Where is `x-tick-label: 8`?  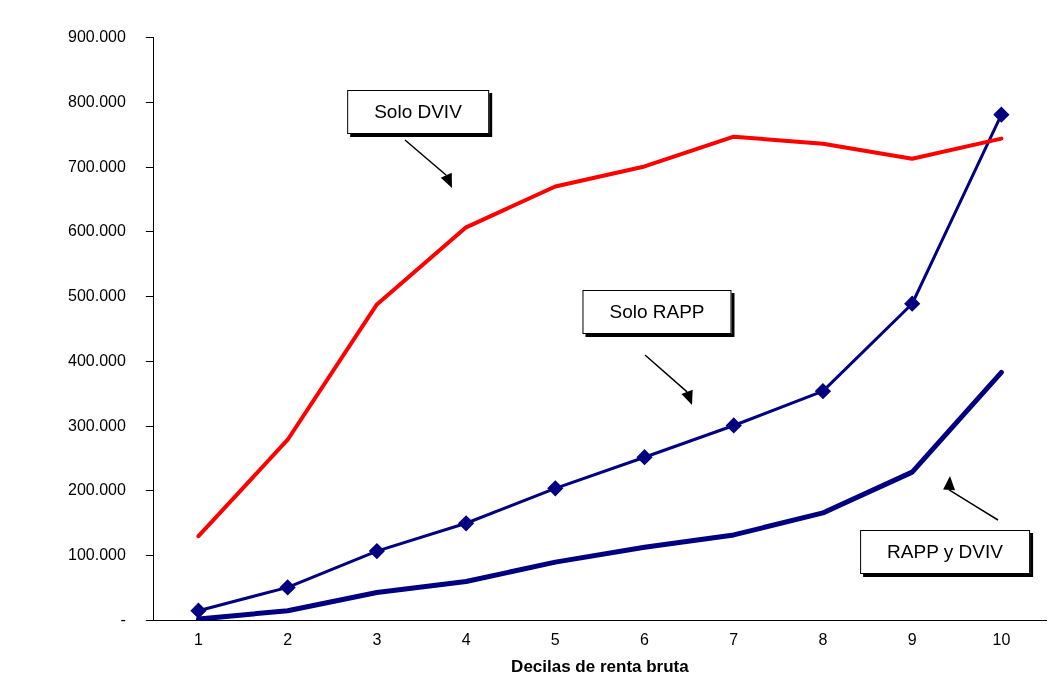
x-tick-label: 8 is located at coordinates (823, 640).